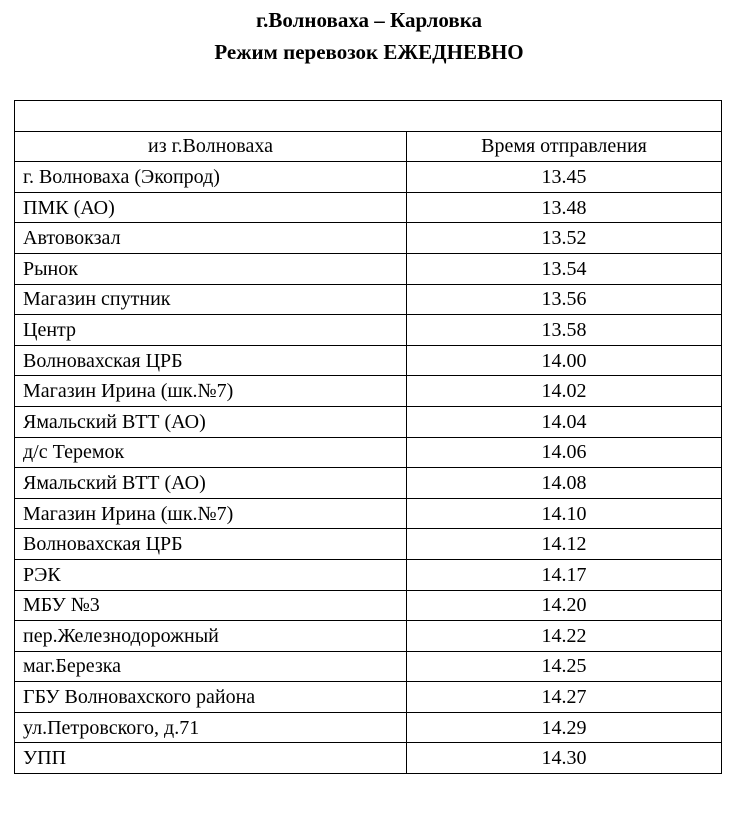 The image size is (738, 814). Describe the element at coordinates (210, 268) in the screenshot. I see `stop-name: Рынок` at that location.